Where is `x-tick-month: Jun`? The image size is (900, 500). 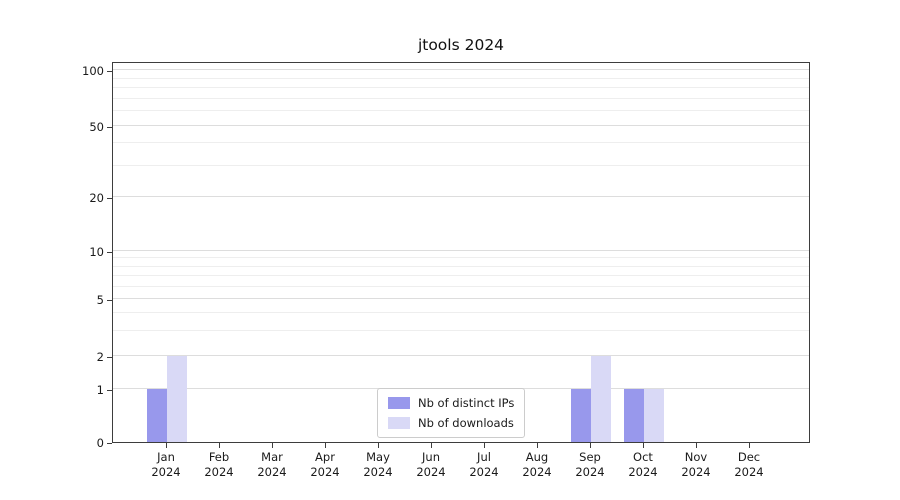 x-tick-month: Jun is located at coordinates (431, 457).